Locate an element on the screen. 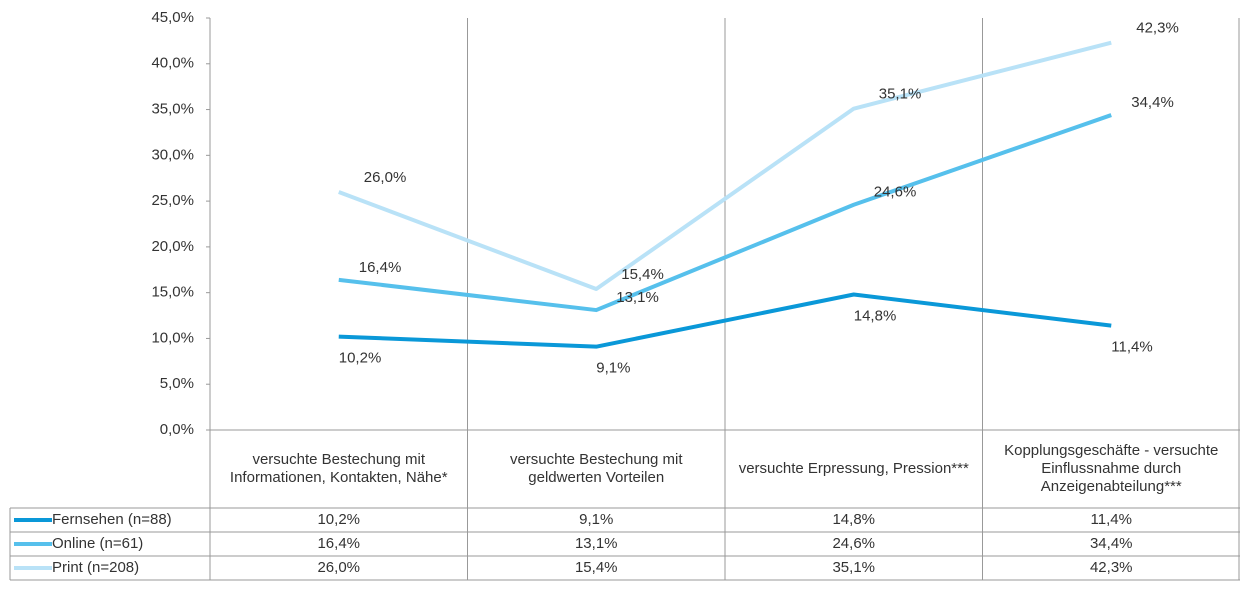 The image size is (1240, 594). y-tick-label: 30,0% is located at coordinates (172, 154).